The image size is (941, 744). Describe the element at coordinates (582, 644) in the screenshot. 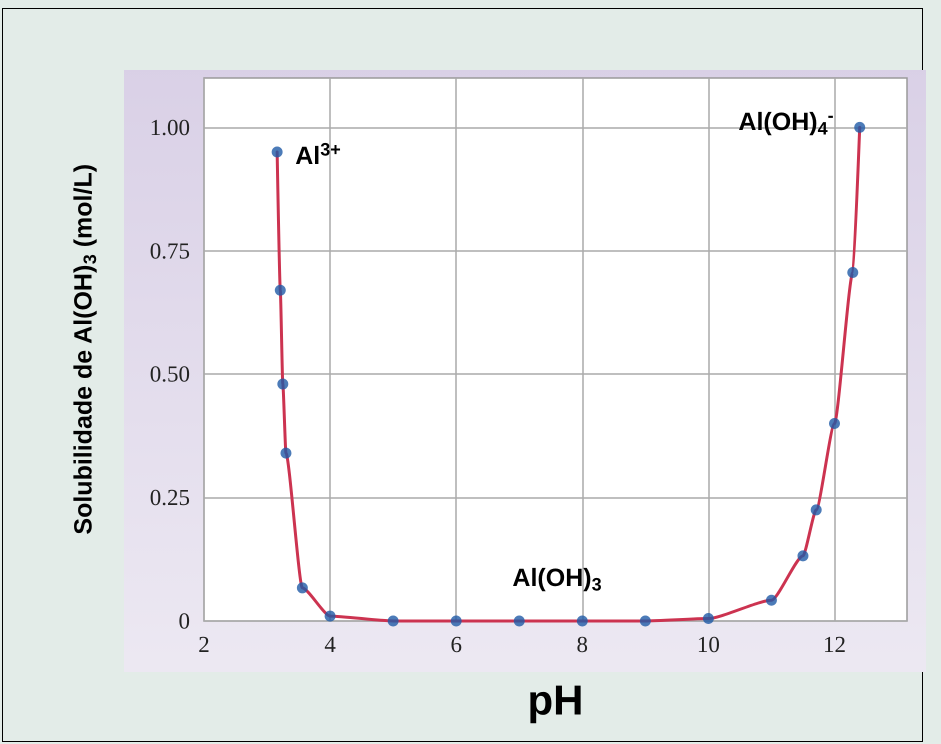

I see `x-tick-label: 8` at that location.